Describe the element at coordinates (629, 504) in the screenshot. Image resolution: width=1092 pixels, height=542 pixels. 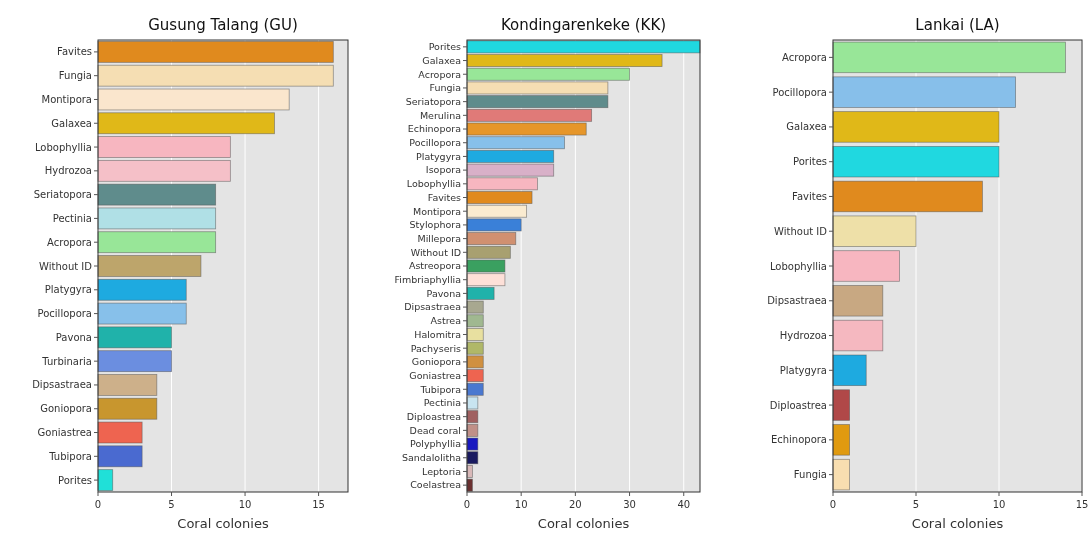
I see `x-tick-label: 30` at that location.